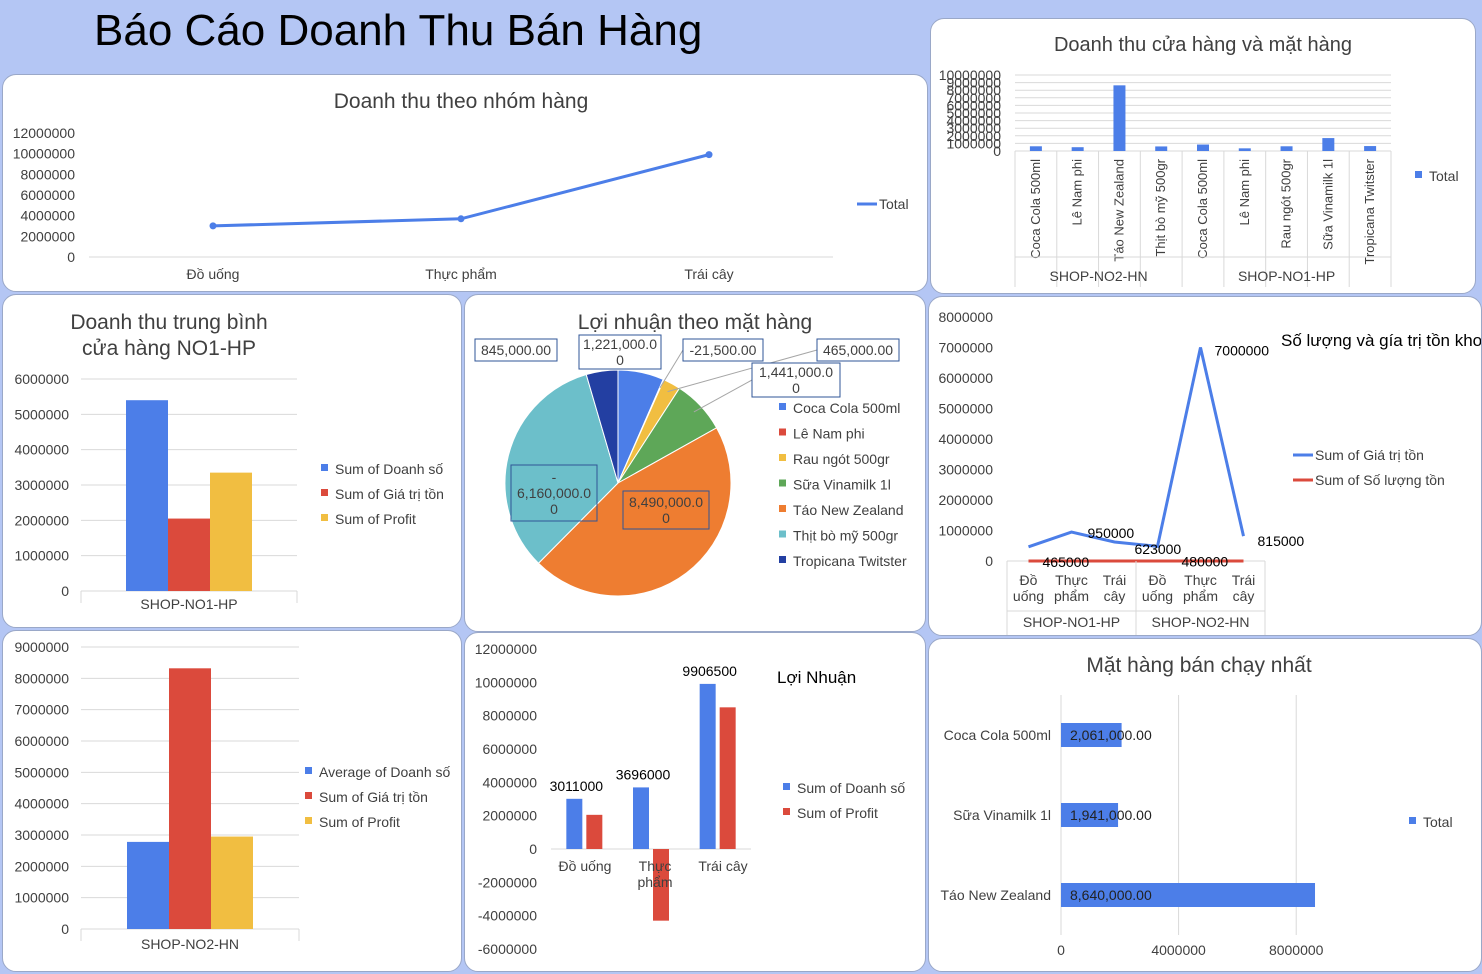 This screenshot has height=974, width=1482. Describe the element at coordinates (816, 677) in the screenshot. I see `chart-title: Lợi Nhuận` at that location.